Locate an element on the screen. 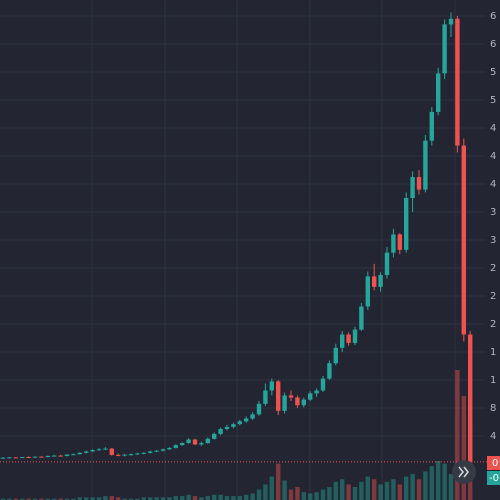 The image size is (500, 500). y-tick-label: 5 is located at coordinates (493, 72).